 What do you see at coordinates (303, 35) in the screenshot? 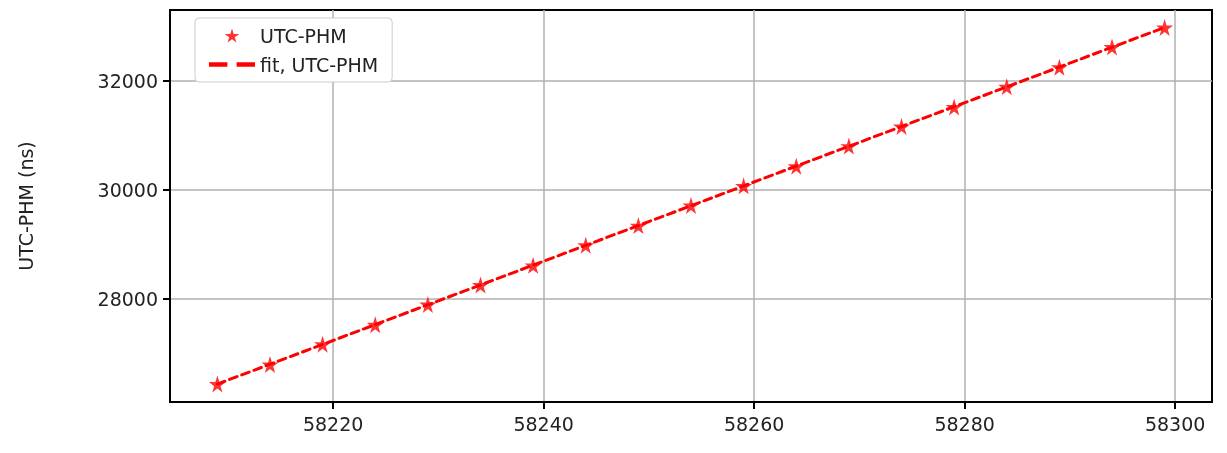
I see `legend-label: UTC-PHM` at bounding box center [303, 35].